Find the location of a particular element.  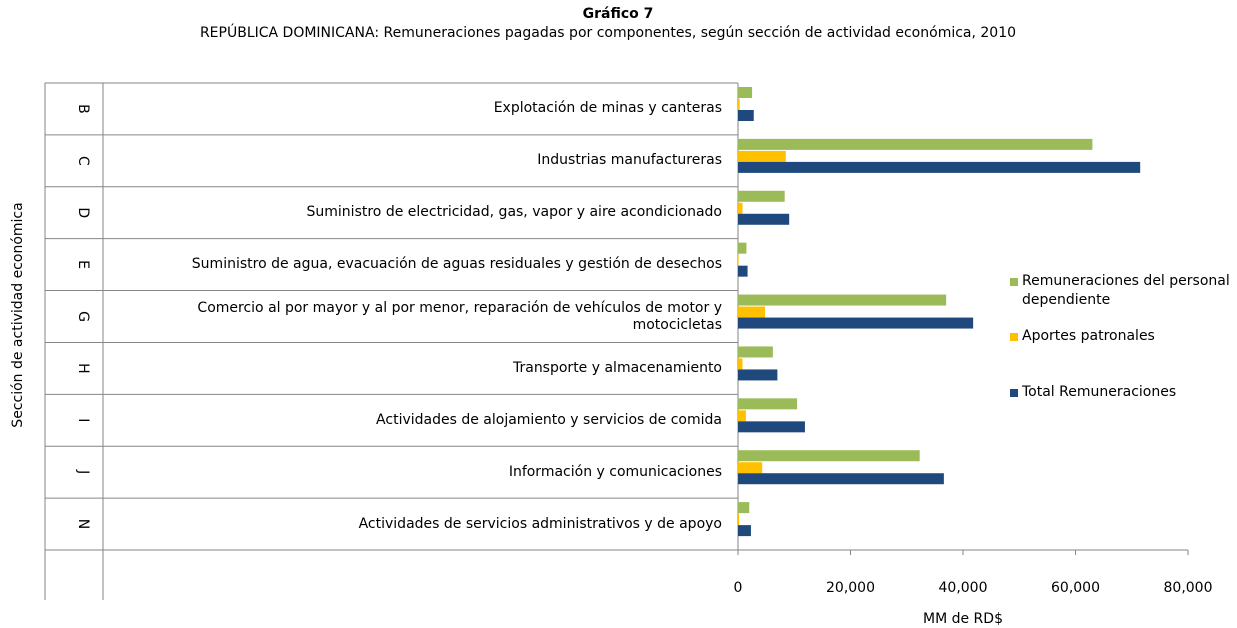

category-code: I is located at coordinates (83, 420).